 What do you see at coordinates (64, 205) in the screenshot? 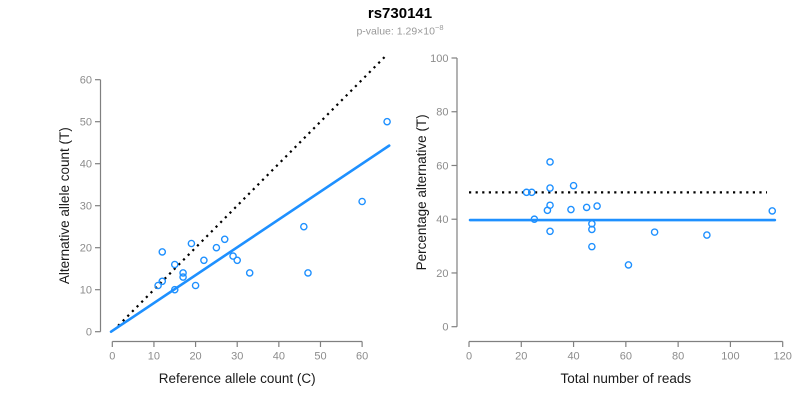
I see `y-axis-title: Alternative allele count (T)` at bounding box center [64, 205].